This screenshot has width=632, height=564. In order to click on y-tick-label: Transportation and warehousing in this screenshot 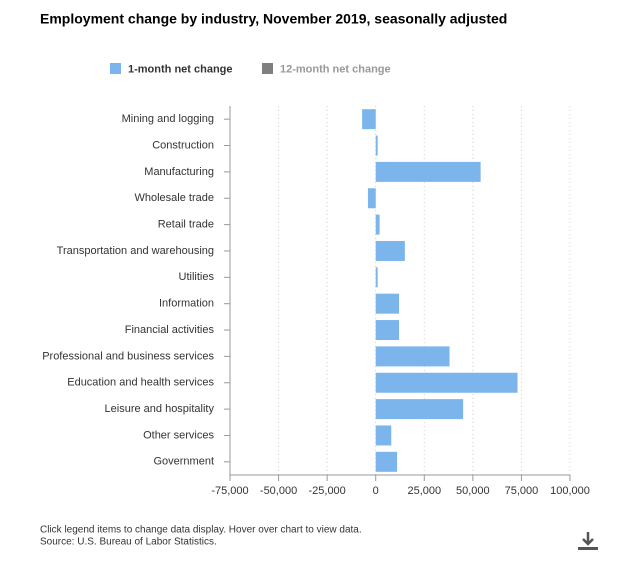, I will do `click(135, 251)`.